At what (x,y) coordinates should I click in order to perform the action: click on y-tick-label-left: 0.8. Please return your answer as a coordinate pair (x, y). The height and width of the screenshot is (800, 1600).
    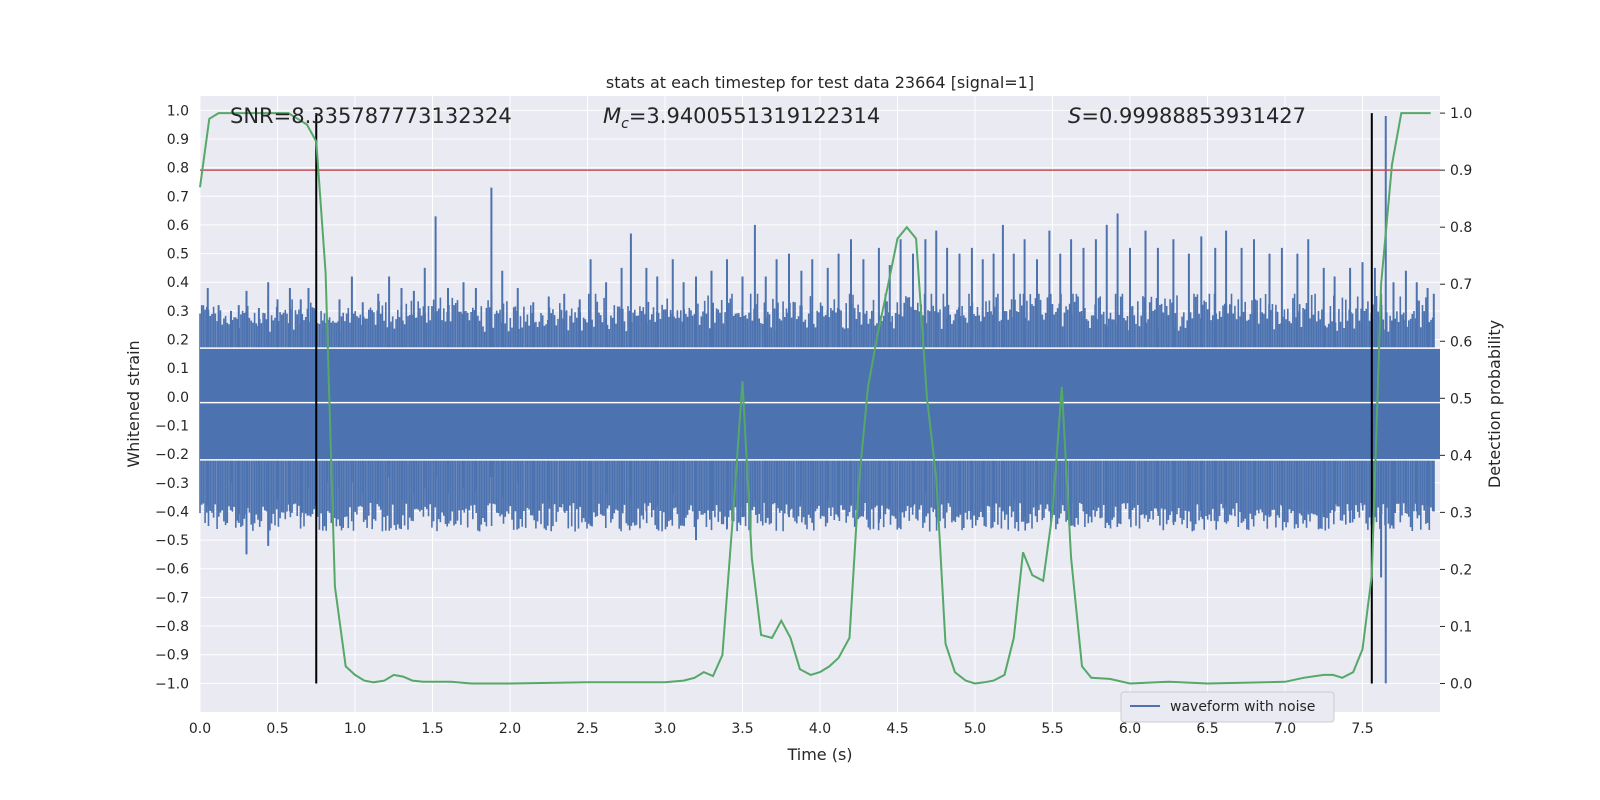
    Looking at the image, I should click on (178, 169).